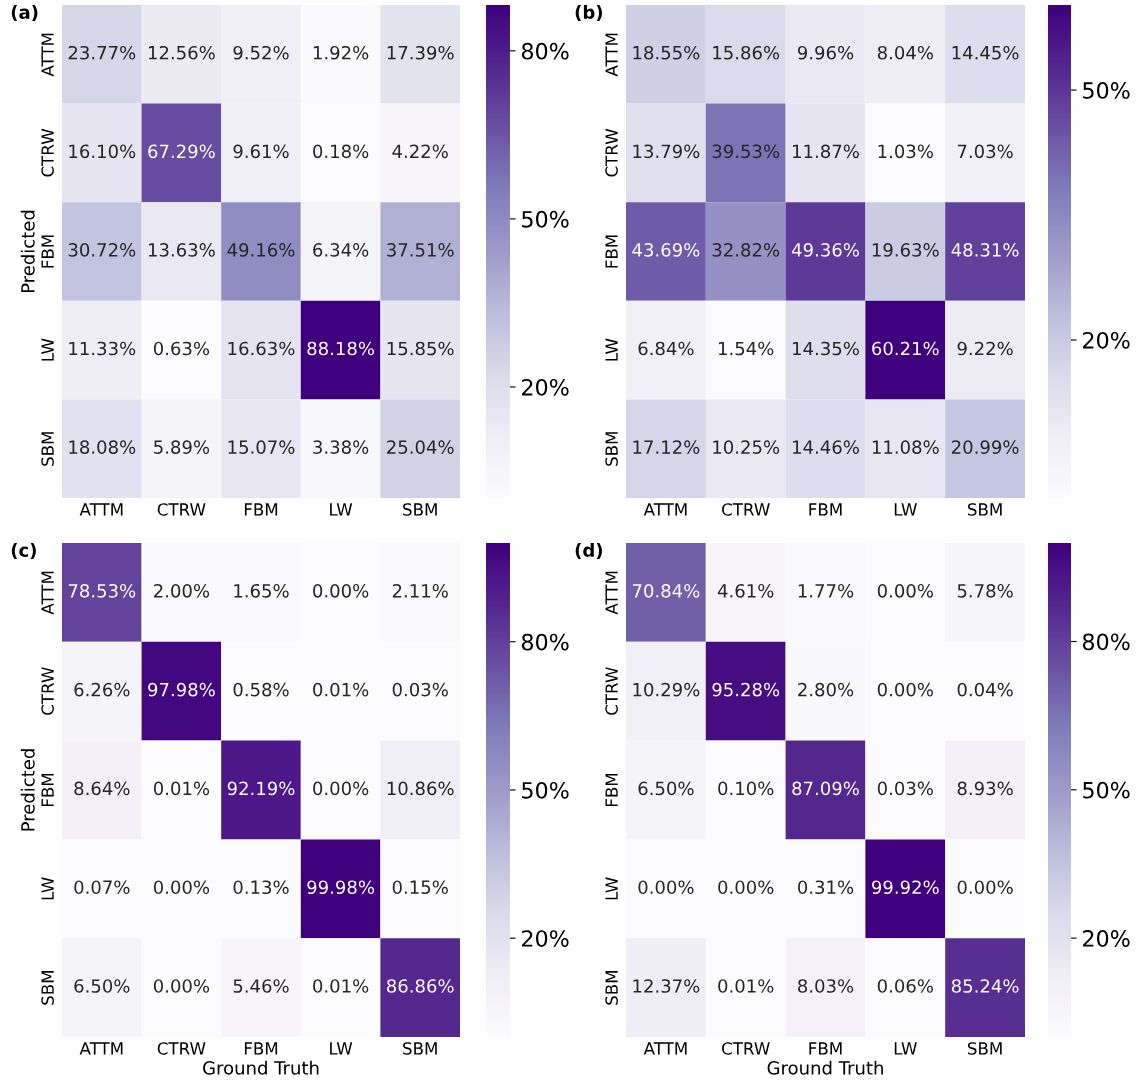 The width and height of the screenshot is (1136, 1082). I want to click on data-label: 1.77%, so click(826, 590).